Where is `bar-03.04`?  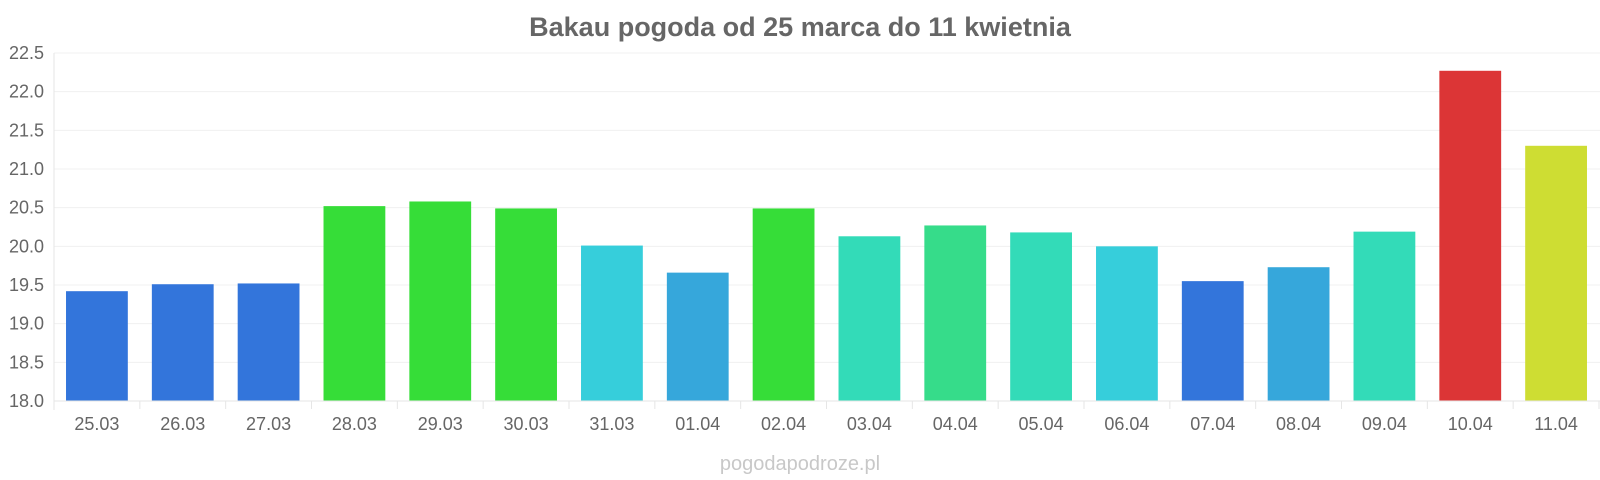
bar-03.04 is located at coordinates (869, 318).